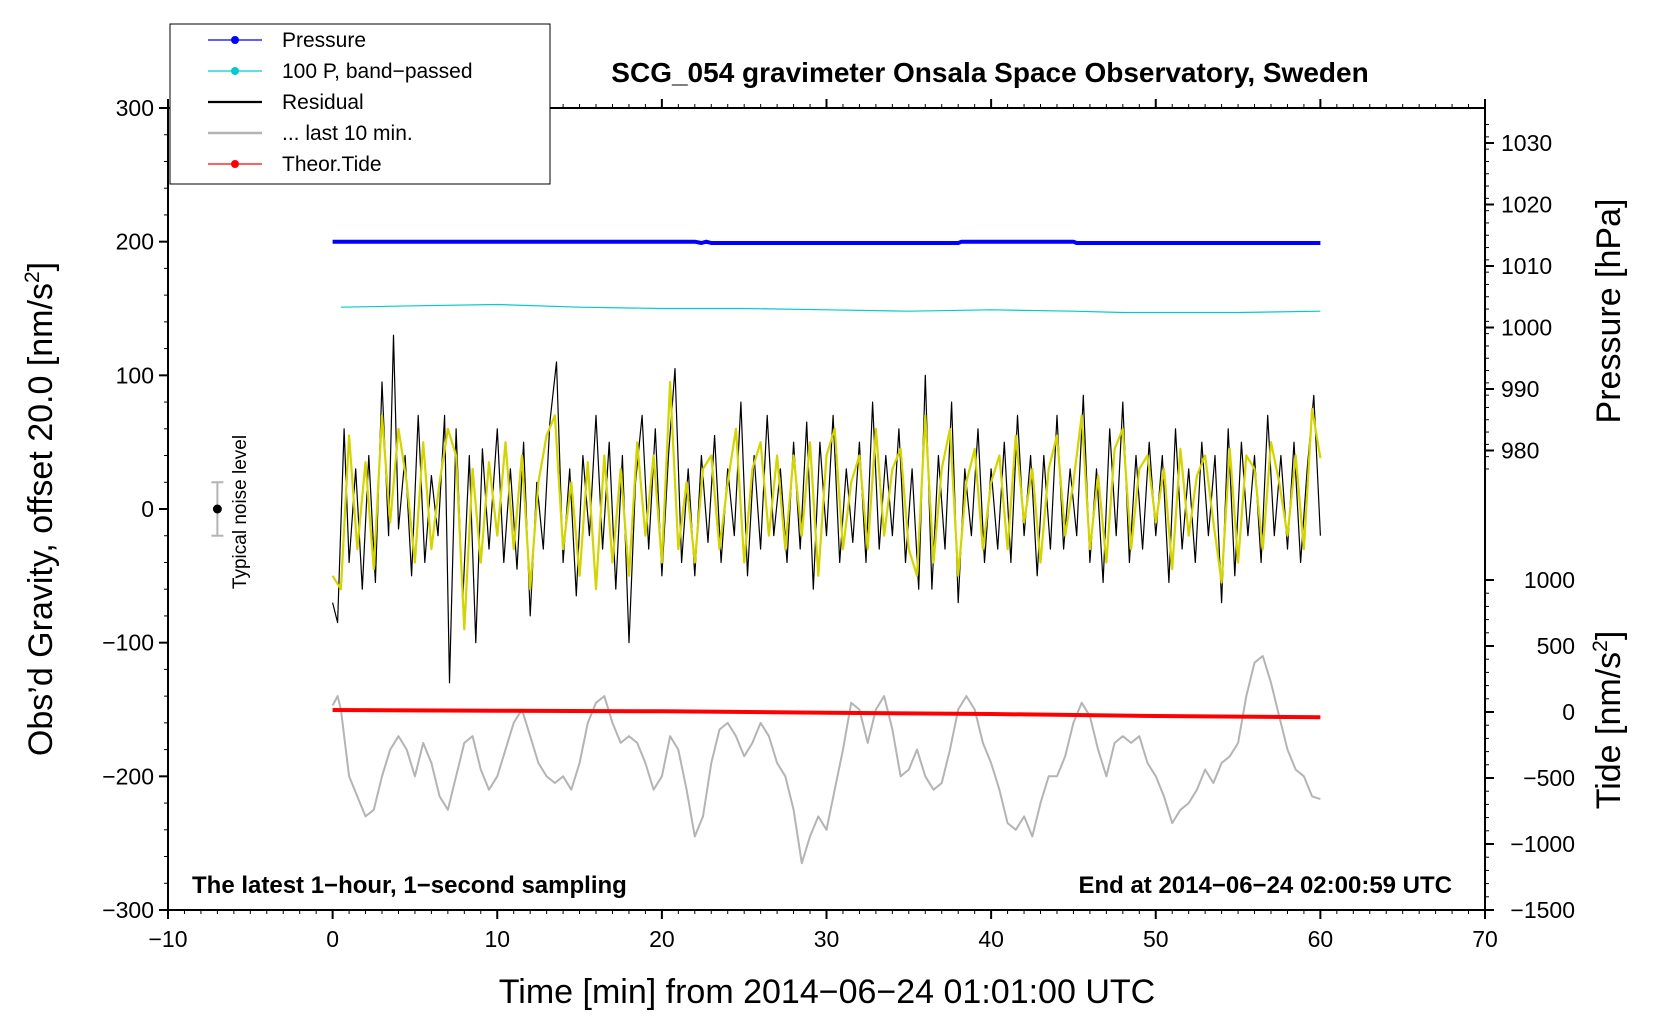 The width and height of the screenshot is (1660, 1020). Describe the element at coordinates (662, 939) in the screenshot. I see `x-tick-label: 20` at that location.